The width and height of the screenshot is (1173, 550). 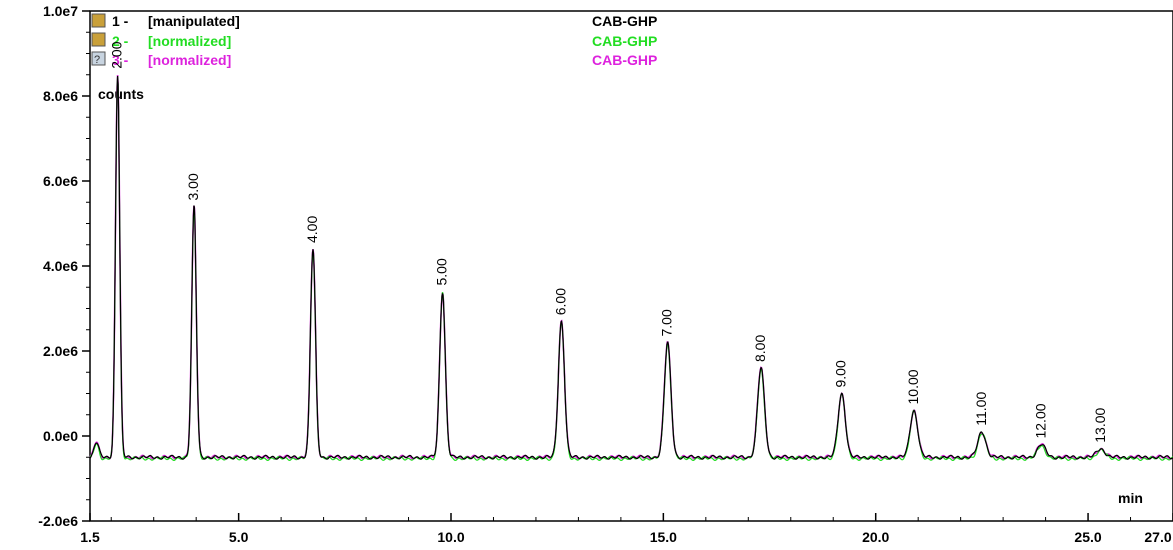 I want to click on x-tick-label: 27.0, so click(x=1157, y=537).